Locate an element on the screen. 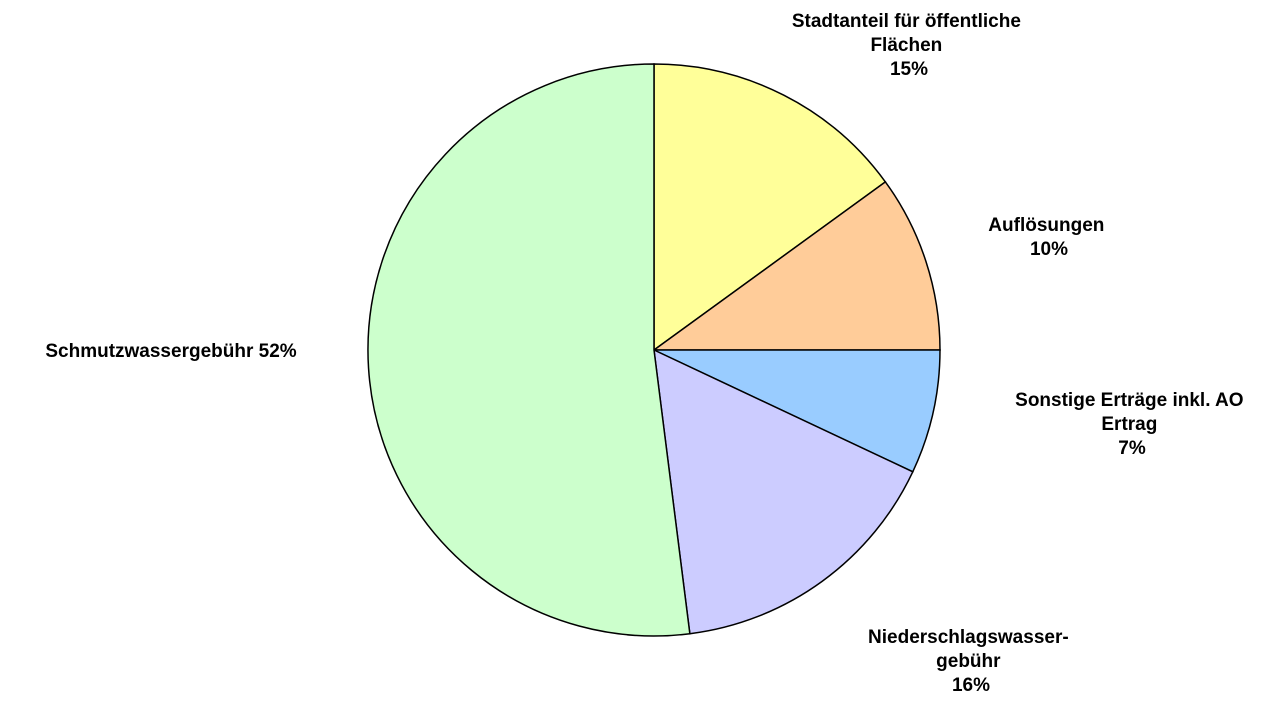 This screenshot has width=1281, height=705. slice-stadtanteil is located at coordinates (770, 207).